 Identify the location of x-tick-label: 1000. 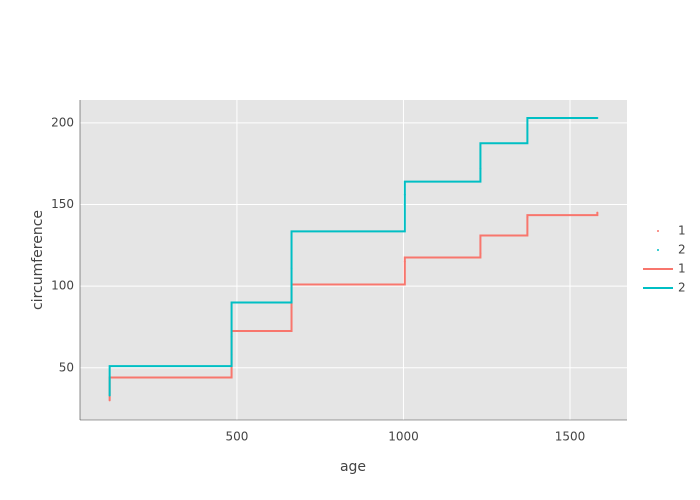
(403, 437).